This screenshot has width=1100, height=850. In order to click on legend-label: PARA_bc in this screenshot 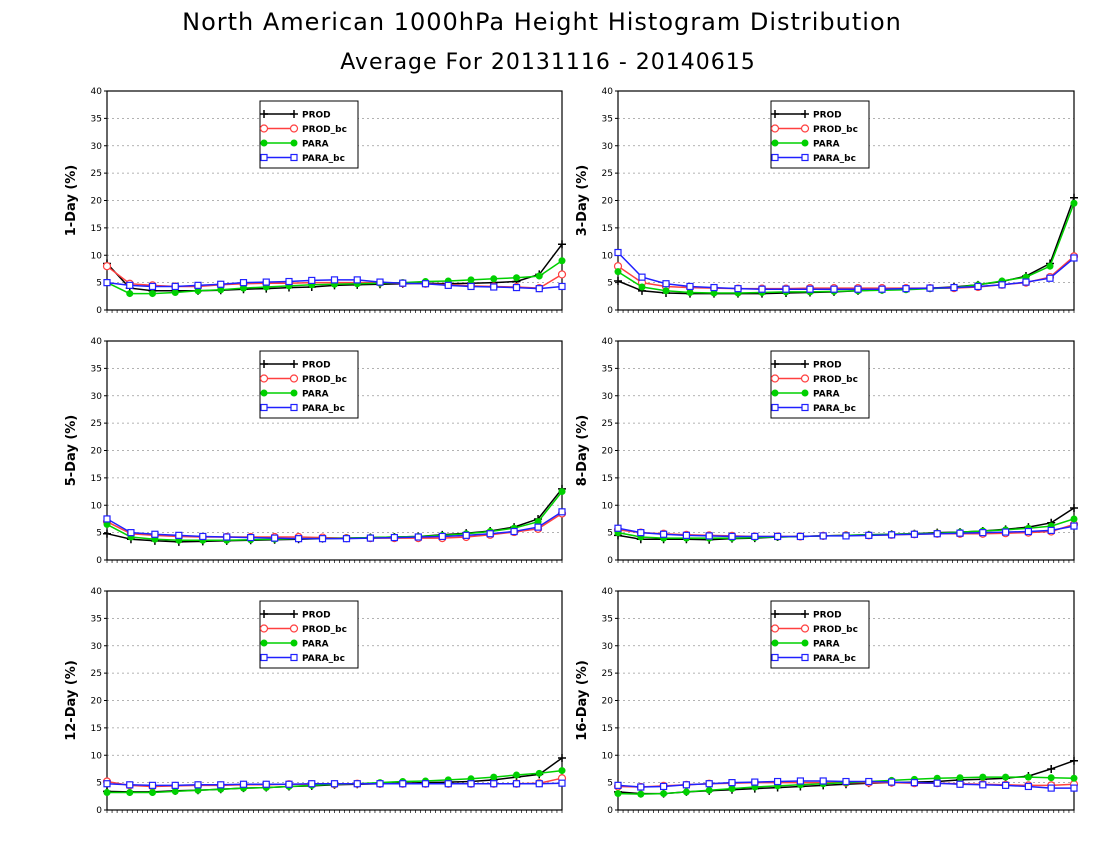, I will do `click(834, 159)`.